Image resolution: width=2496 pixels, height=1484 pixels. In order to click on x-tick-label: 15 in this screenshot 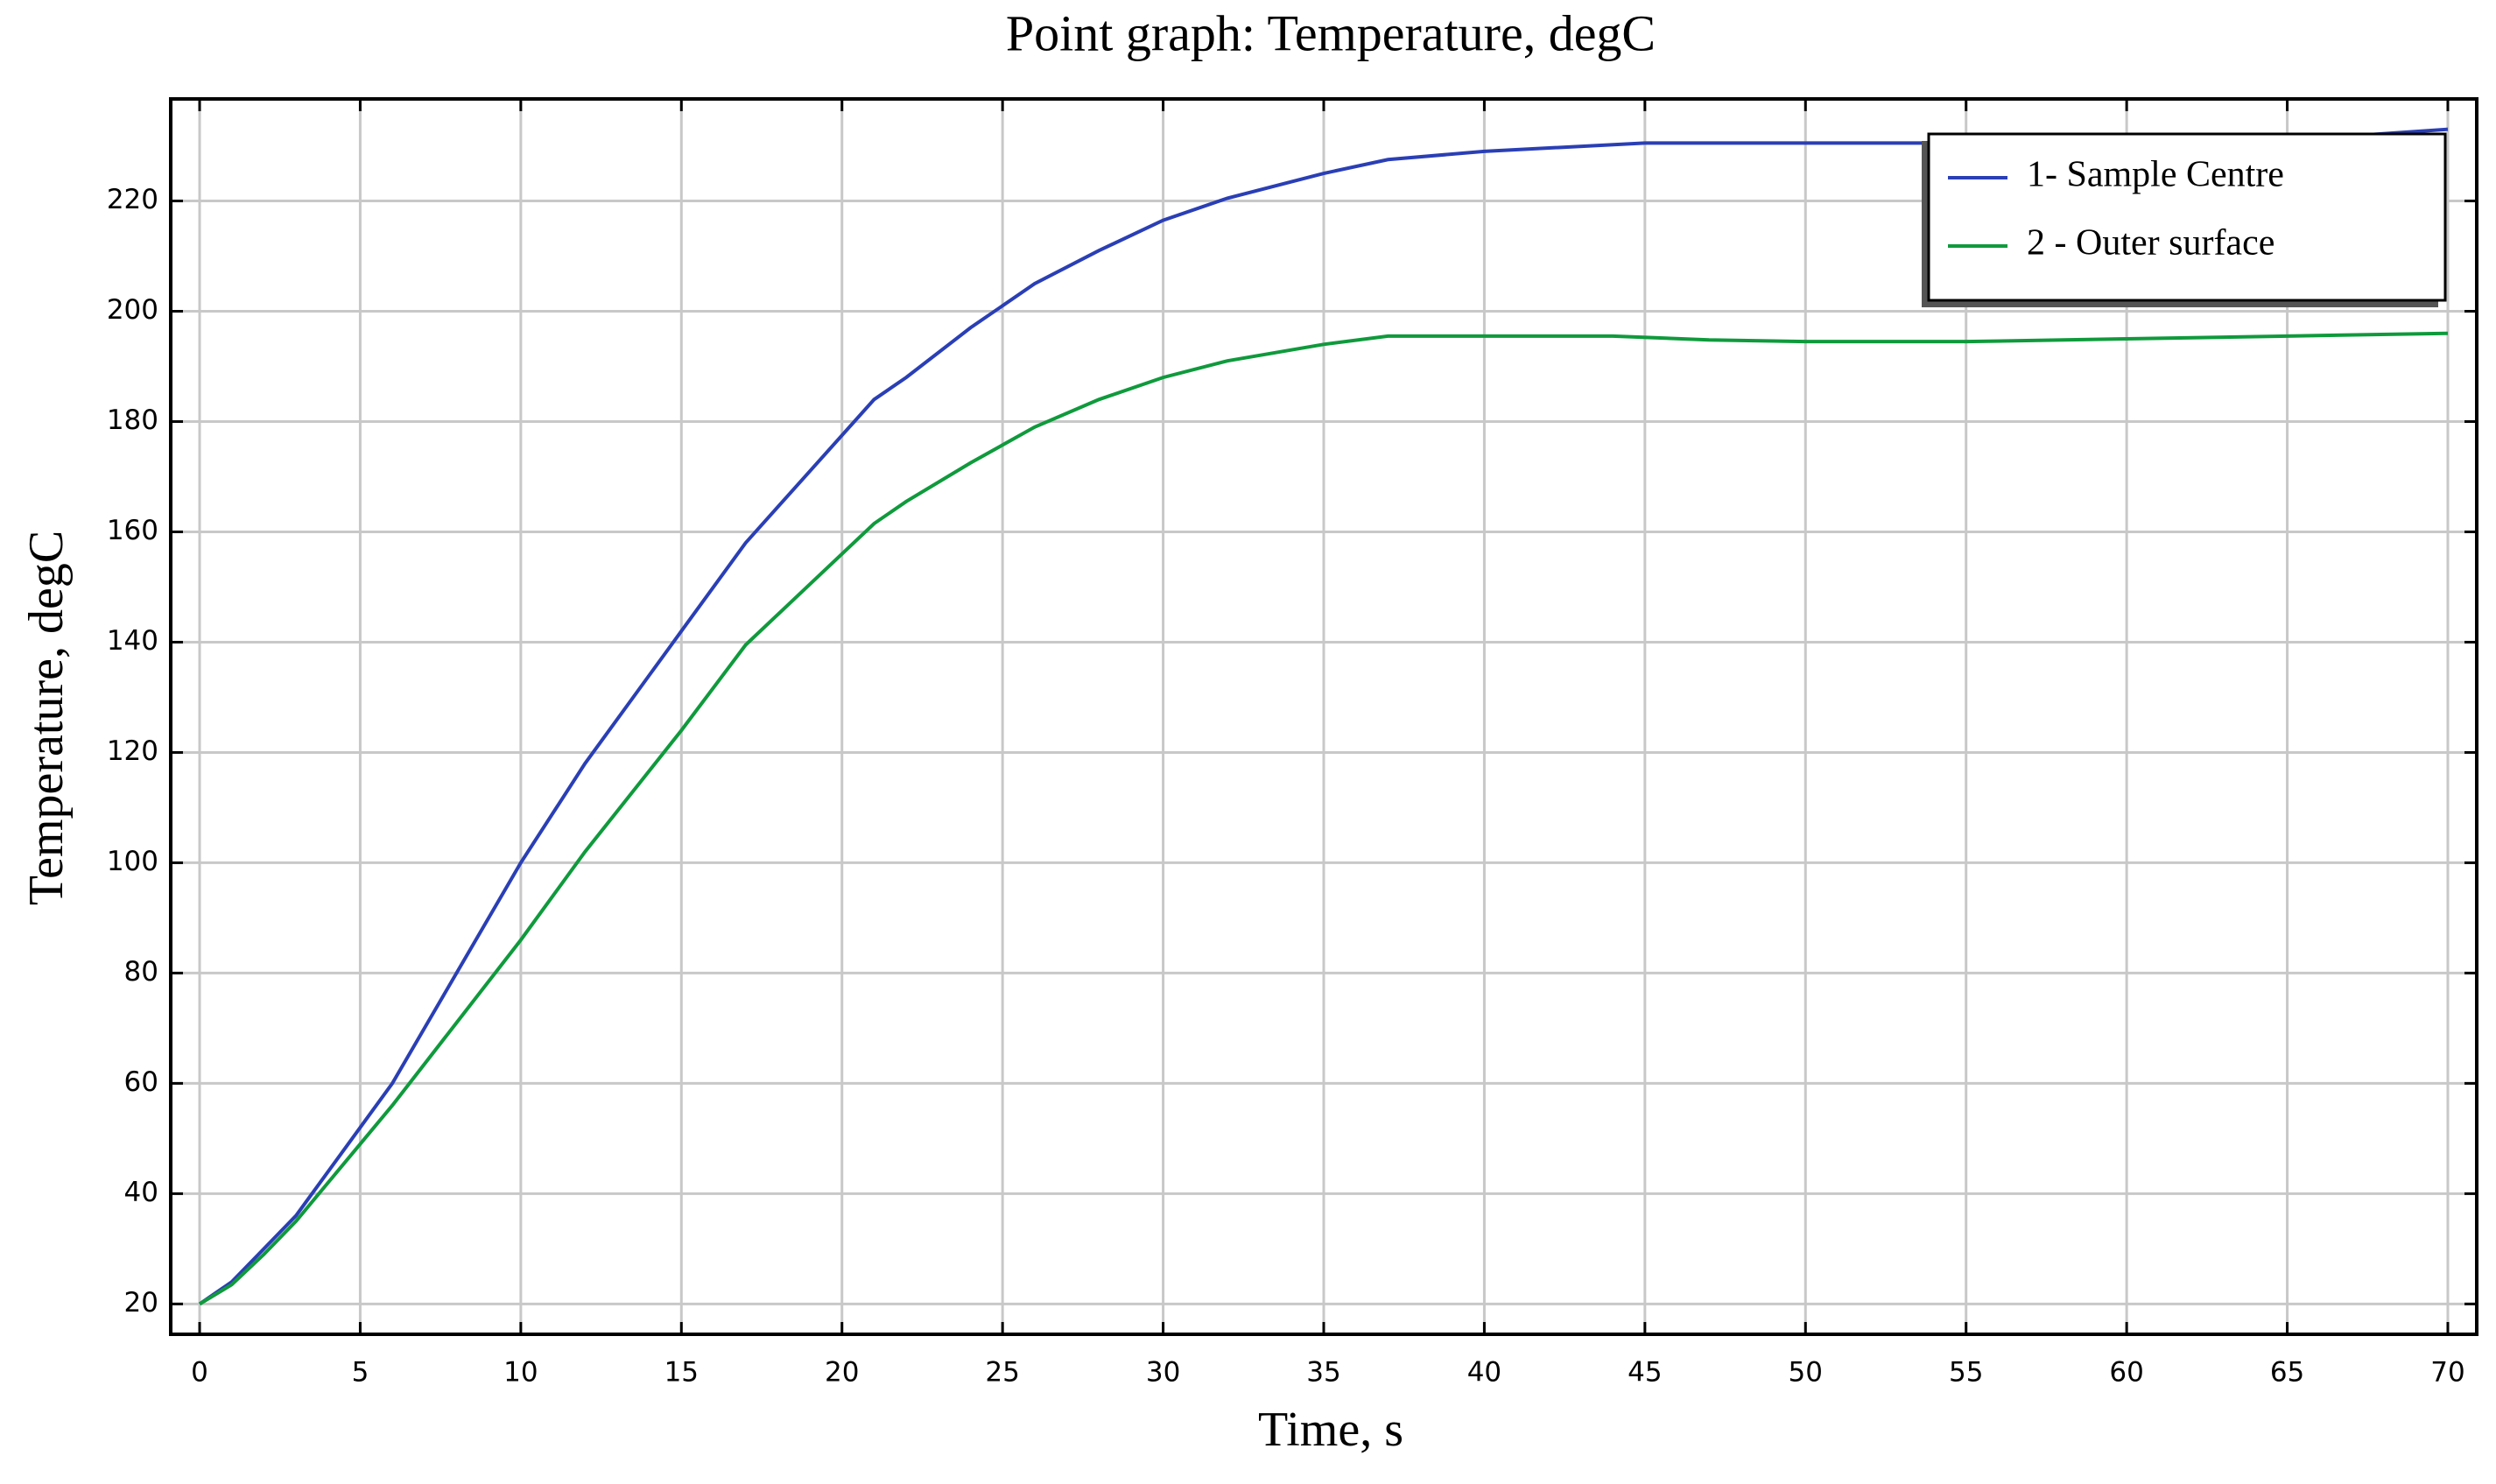, I will do `click(681, 1373)`.